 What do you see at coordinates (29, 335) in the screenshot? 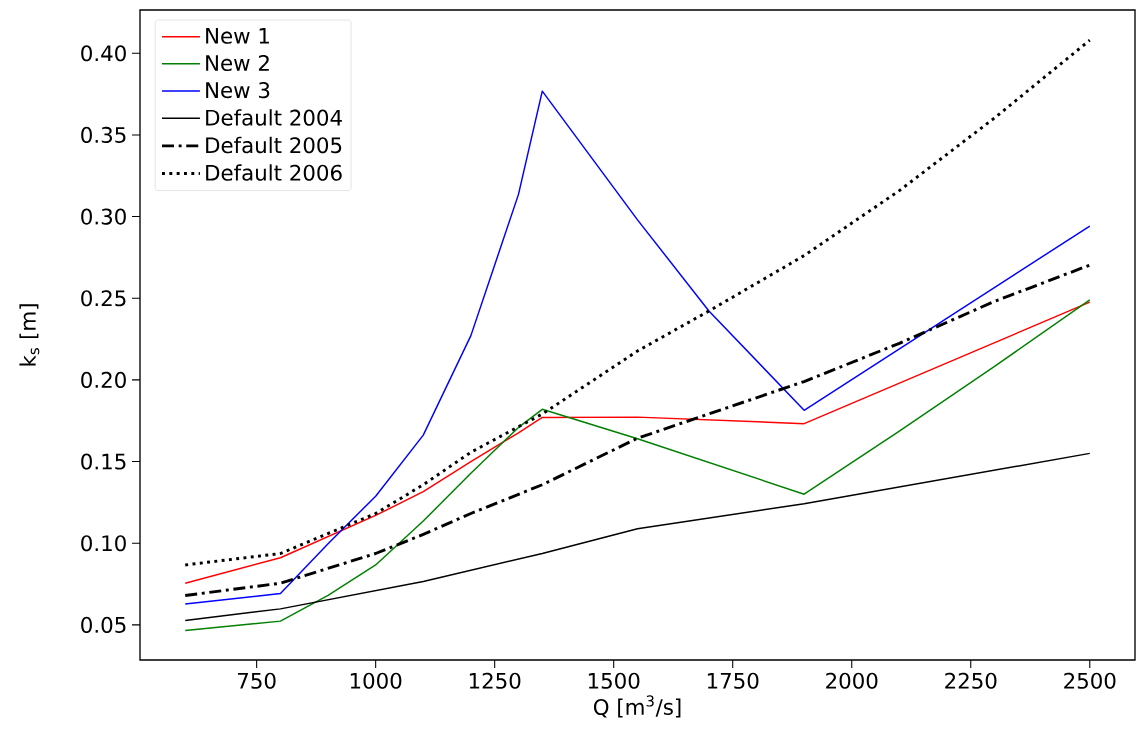
I see `y-axis-title: k$_{s}$ [m]` at bounding box center [29, 335].